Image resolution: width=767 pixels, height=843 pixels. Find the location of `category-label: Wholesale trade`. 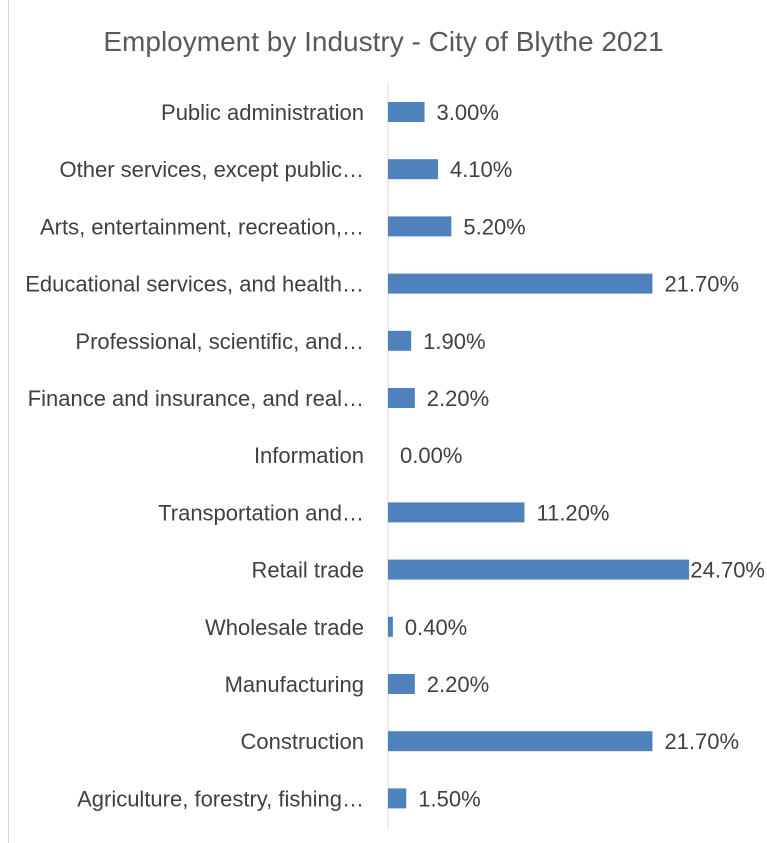

category-label: Wholesale trade is located at coordinates (284, 627).